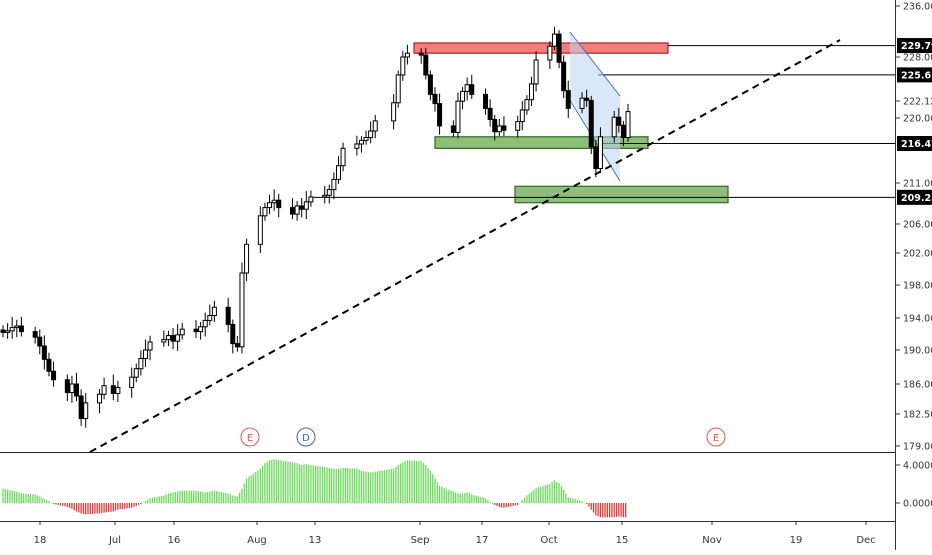 This screenshot has width=932, height=555. I want to click on time-tick-label: 15, so click(622, 540).